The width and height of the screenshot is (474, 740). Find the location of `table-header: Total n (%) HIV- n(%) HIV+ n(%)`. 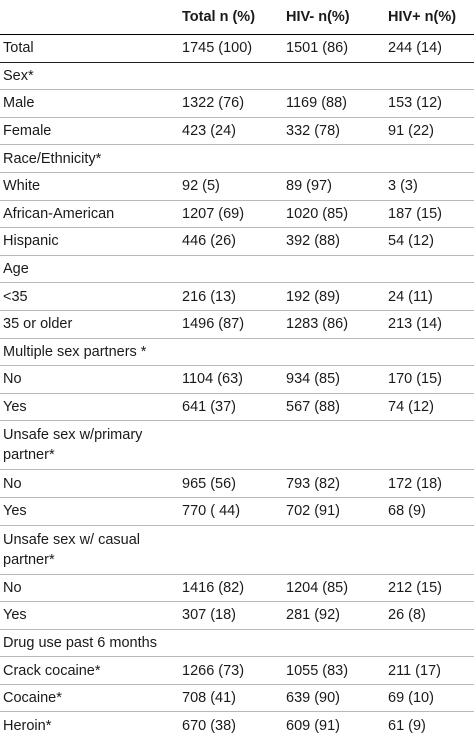

table-header: Total n (%) HIV- n(%) HIV+ n(%) is located at coordinates (237, 17).